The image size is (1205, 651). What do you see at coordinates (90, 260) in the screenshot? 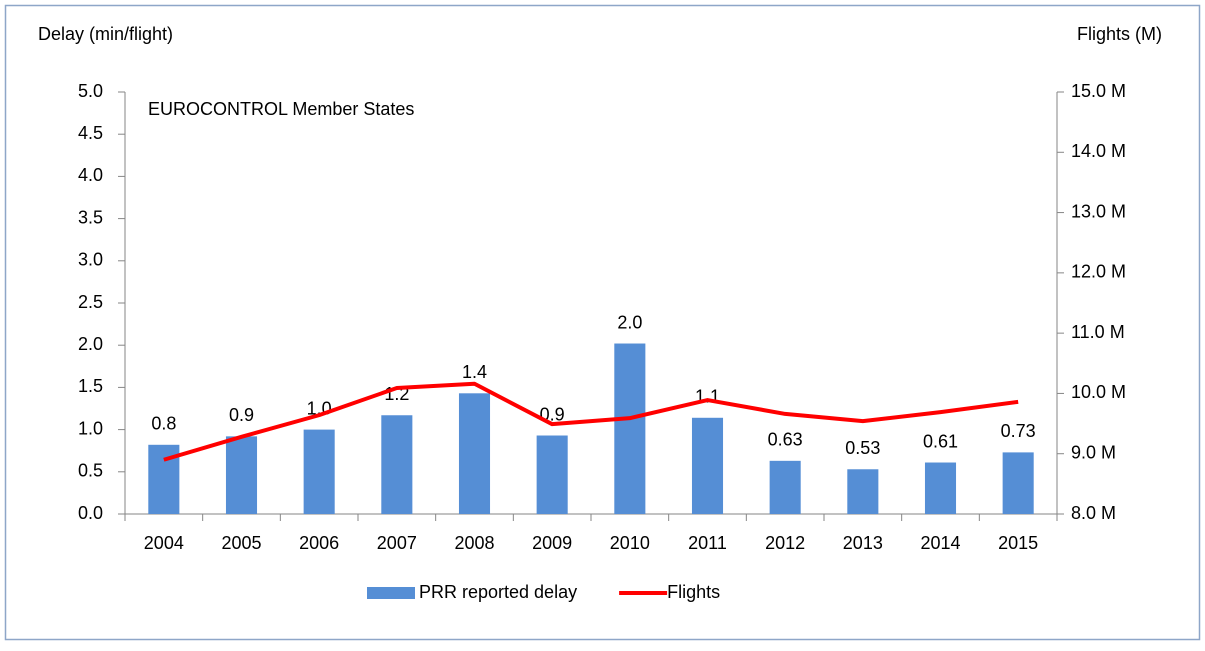
I see `y-tick-label: 3.0` at bounding box center [90, 260].